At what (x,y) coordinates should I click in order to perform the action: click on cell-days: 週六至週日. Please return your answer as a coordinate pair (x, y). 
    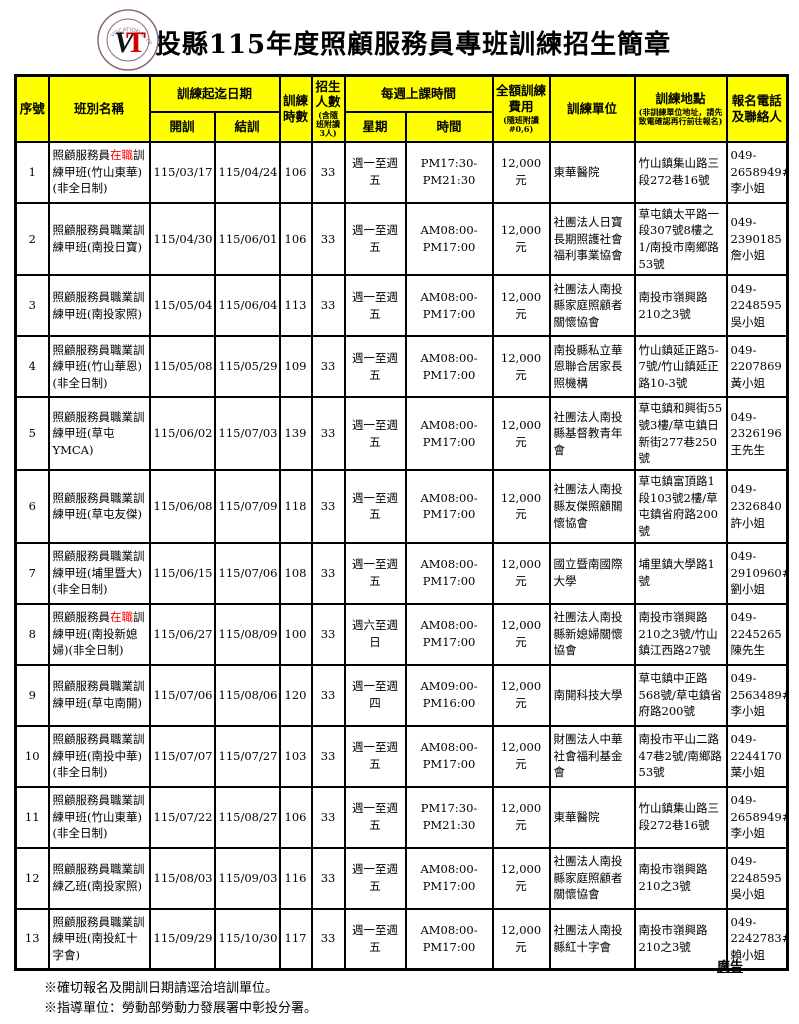
    Looking at the image, I should click on (375, 634).